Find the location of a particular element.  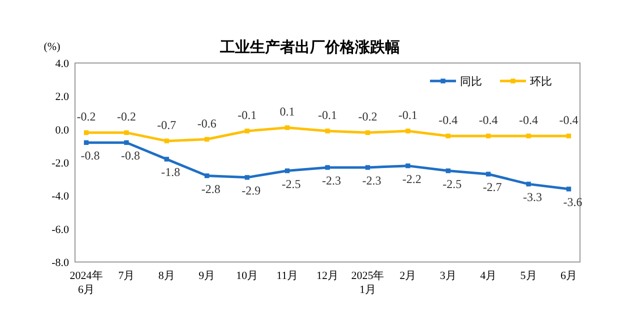

x-tick-label: 10月 is located at coordinates (247, 276).